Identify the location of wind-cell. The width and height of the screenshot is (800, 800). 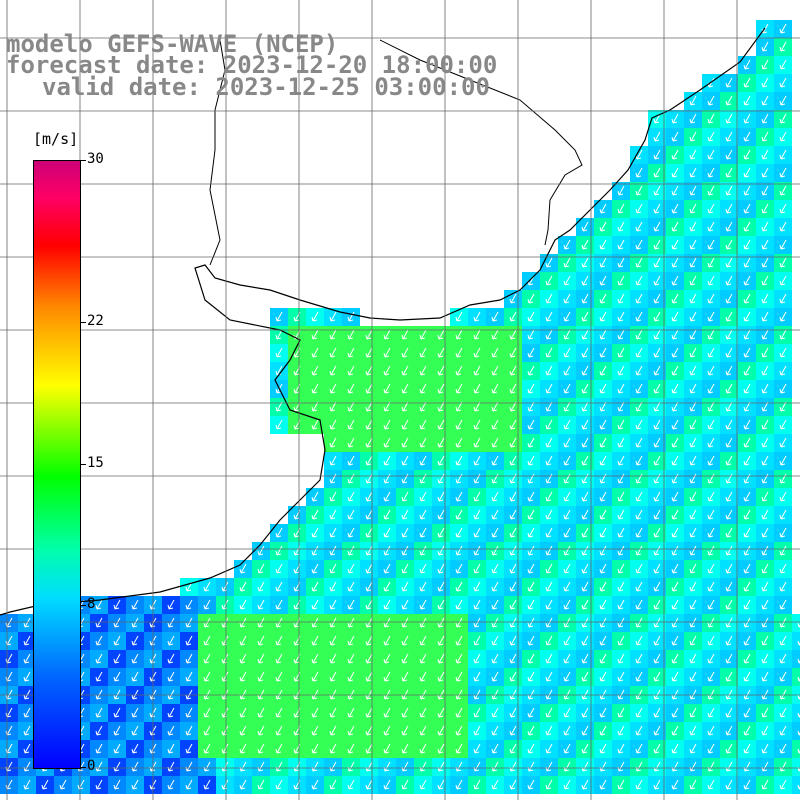
(796, 767).